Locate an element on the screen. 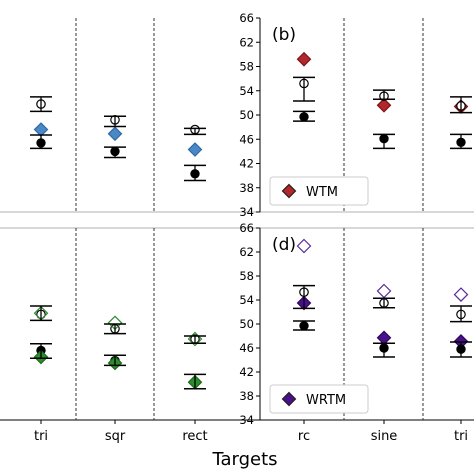  legend-label-bottom-right: WRTM is located at coordinates (326, 400).